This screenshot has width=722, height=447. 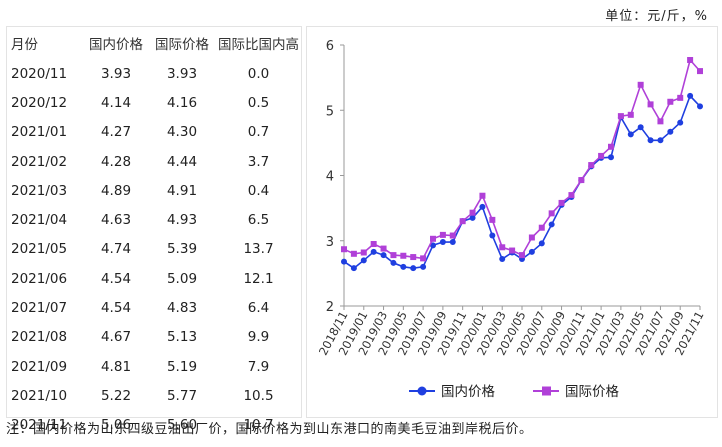 I want to click on cell-month: 2021/02, so click(x=39, y=161).